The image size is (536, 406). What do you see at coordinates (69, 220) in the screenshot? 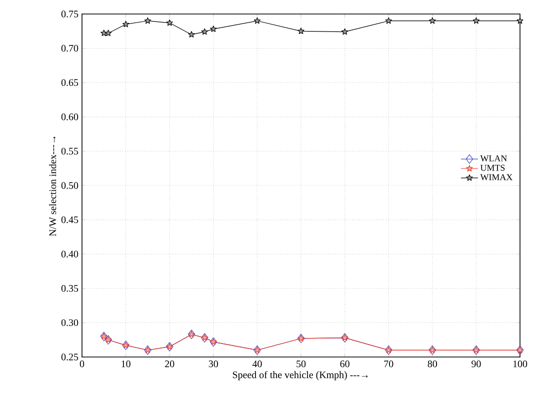
I see `y-tick-label: 0.45` at bounding box center [69, 220].